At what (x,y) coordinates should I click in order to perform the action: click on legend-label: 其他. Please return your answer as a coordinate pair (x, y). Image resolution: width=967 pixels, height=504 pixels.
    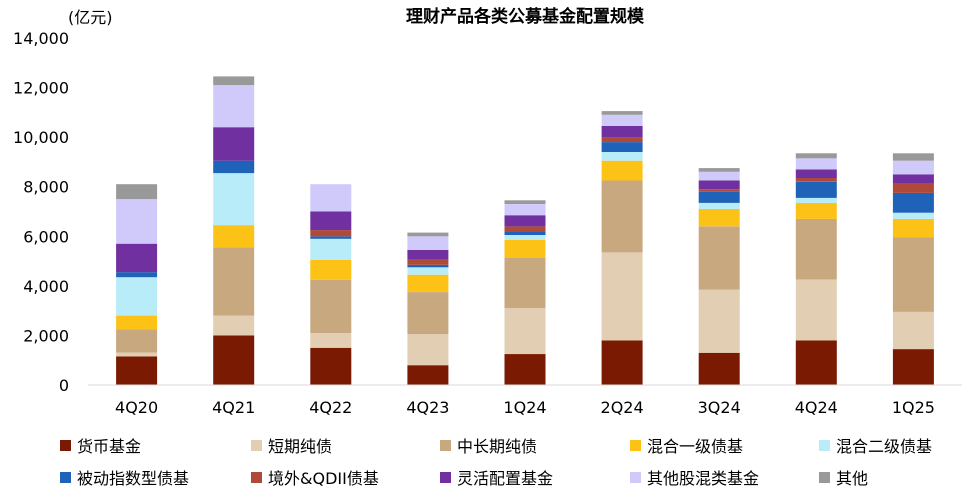
    Looking at the image, I should click on (852, 478).